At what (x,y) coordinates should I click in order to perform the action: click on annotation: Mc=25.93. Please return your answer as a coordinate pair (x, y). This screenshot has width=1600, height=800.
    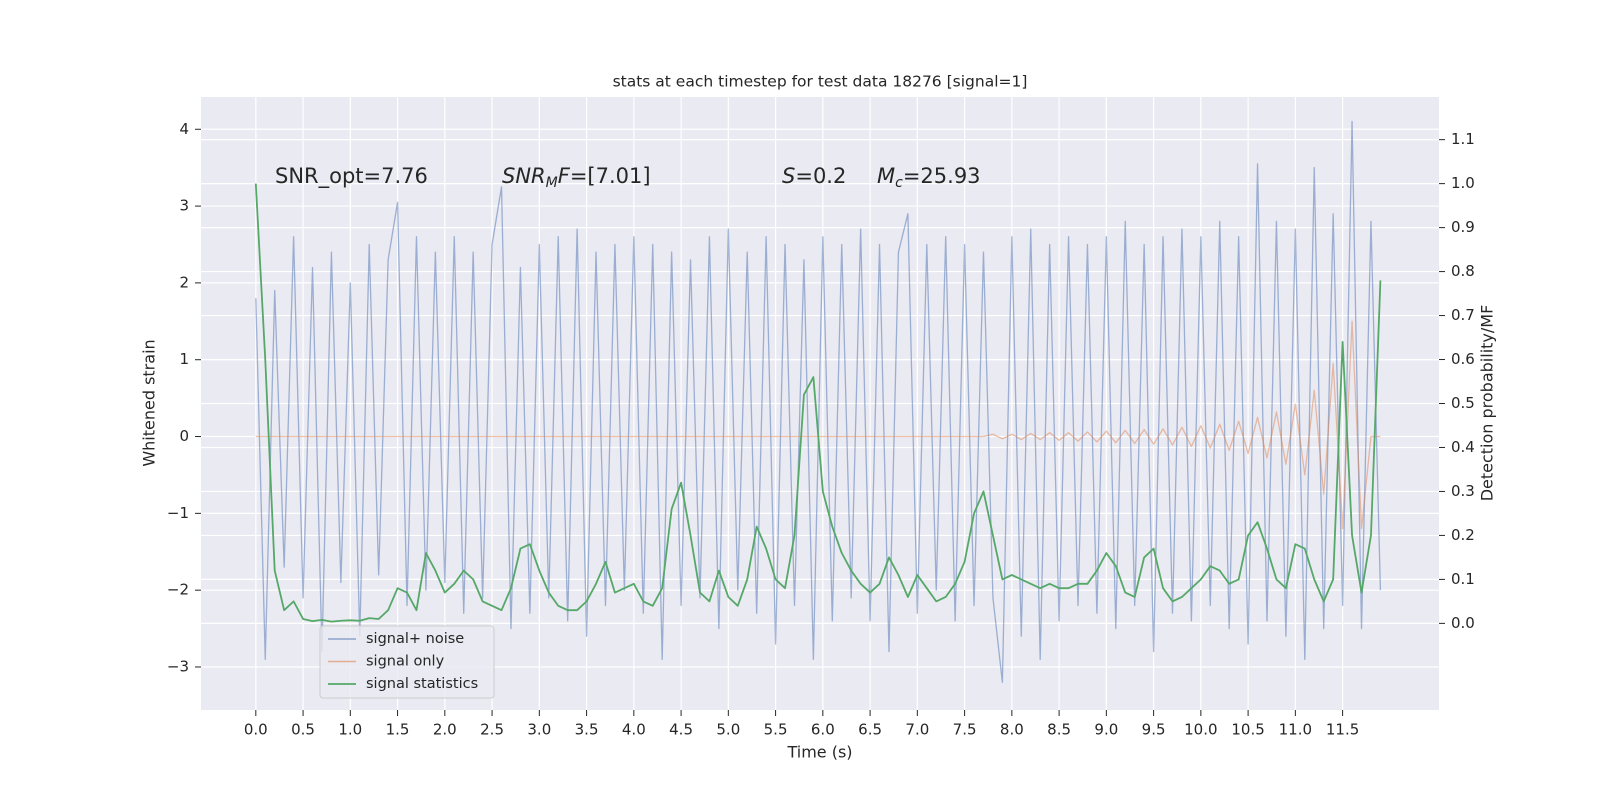
    Looking at the image, I should click on (929, 177).